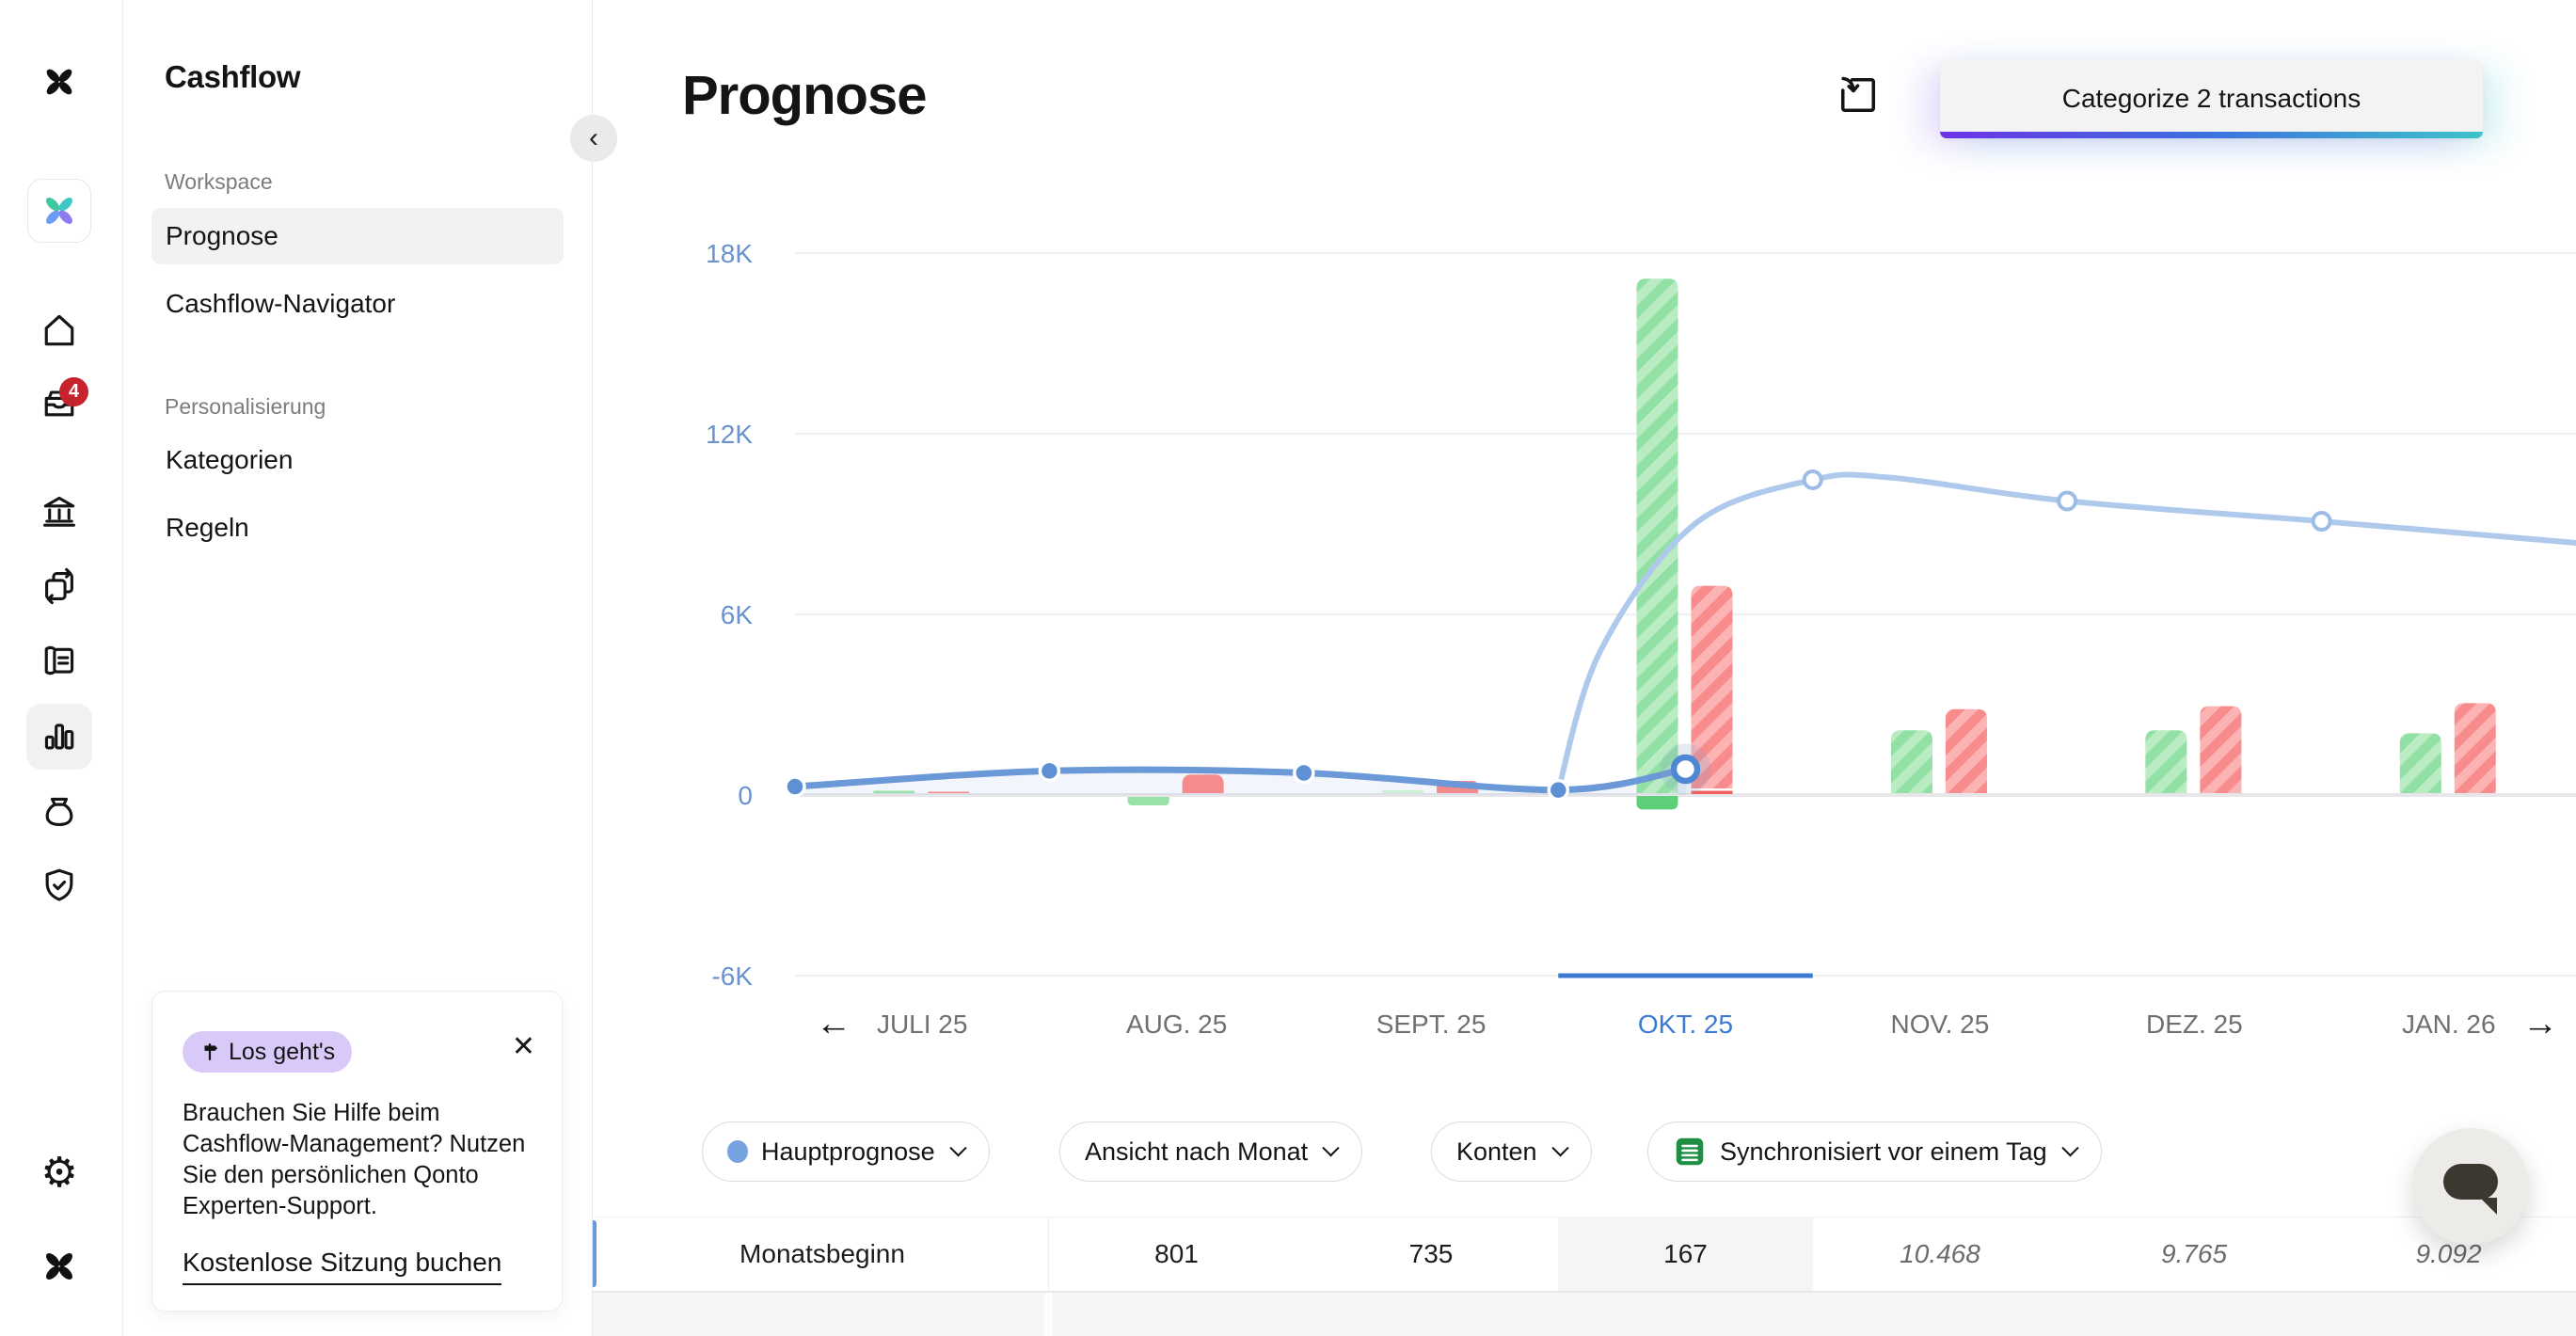 The width and height of the screenshot is (2576, 1336). Describe the element at coordinates (1686, 769) in the screenshot. I see `today-marker` at that location.